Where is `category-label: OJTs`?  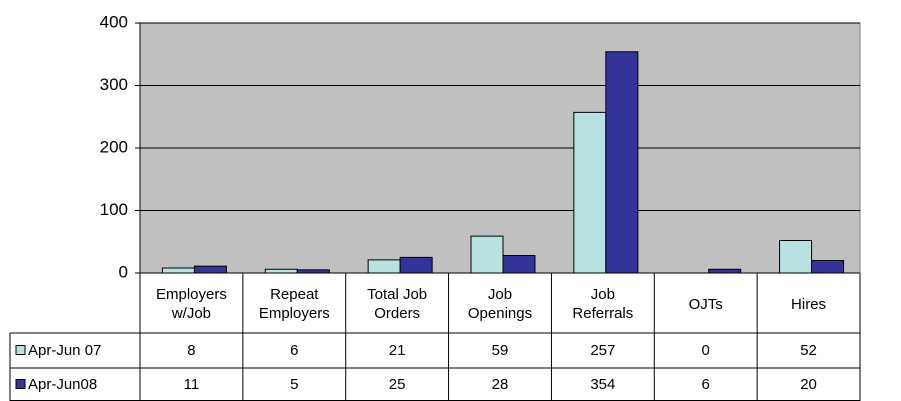 category-label: OJTs is located at coordinates (705, 304).